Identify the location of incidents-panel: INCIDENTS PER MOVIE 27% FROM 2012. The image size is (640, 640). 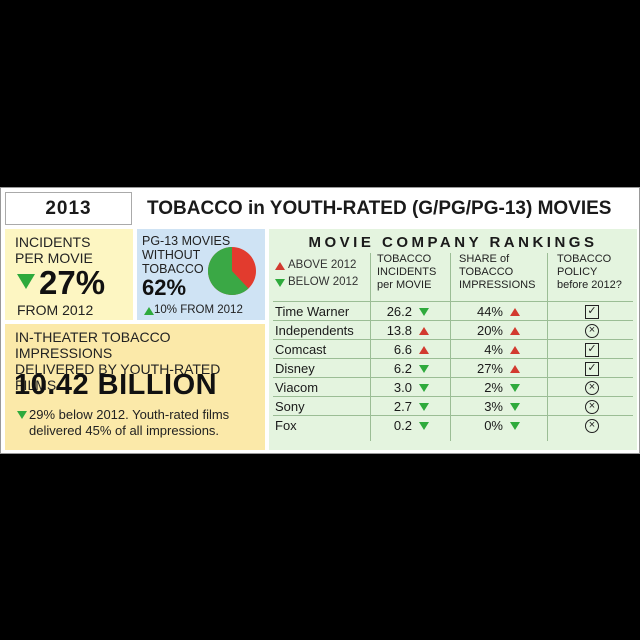
(69, 274).